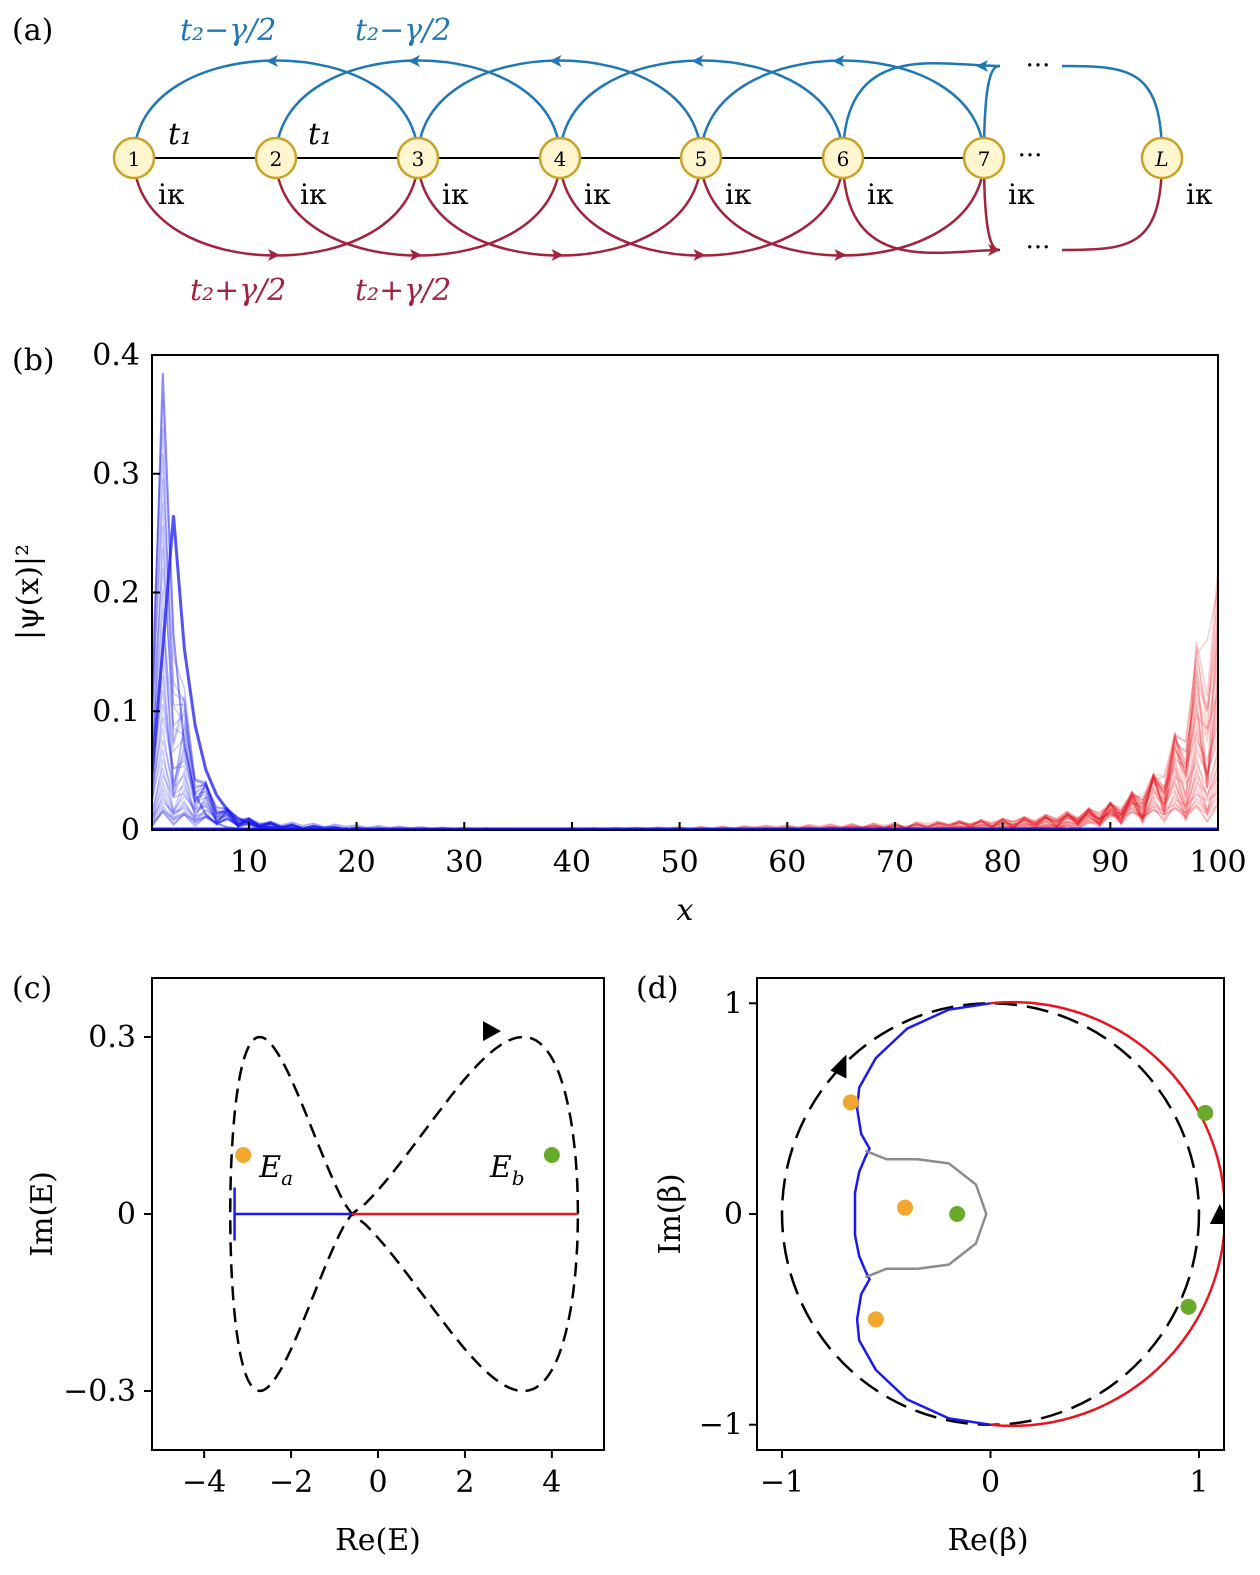 Image resolution: width=1260 pixels, height=1575 pixels. I want to click on ylabel-b: |ψ(x)|², so click(28, 592).